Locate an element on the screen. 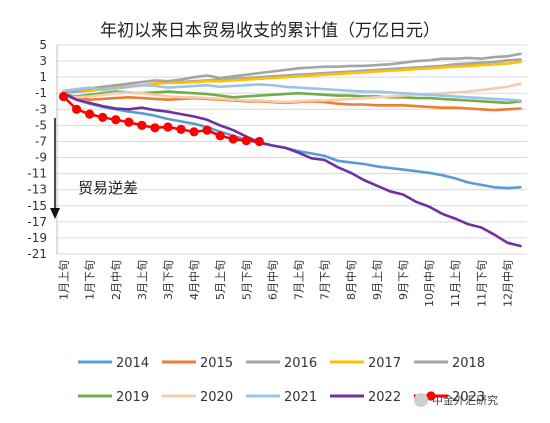 This screenshot has height=423, width=550. y-tick-label: -7 is located at coordinates (41, 141).